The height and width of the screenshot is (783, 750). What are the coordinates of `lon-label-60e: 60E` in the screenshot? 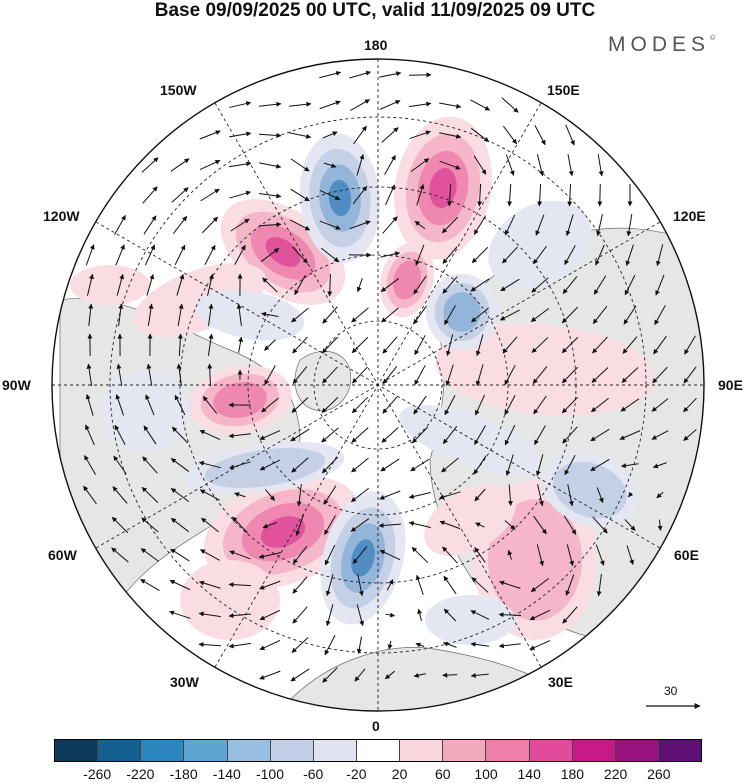 It's located at (686, 555).